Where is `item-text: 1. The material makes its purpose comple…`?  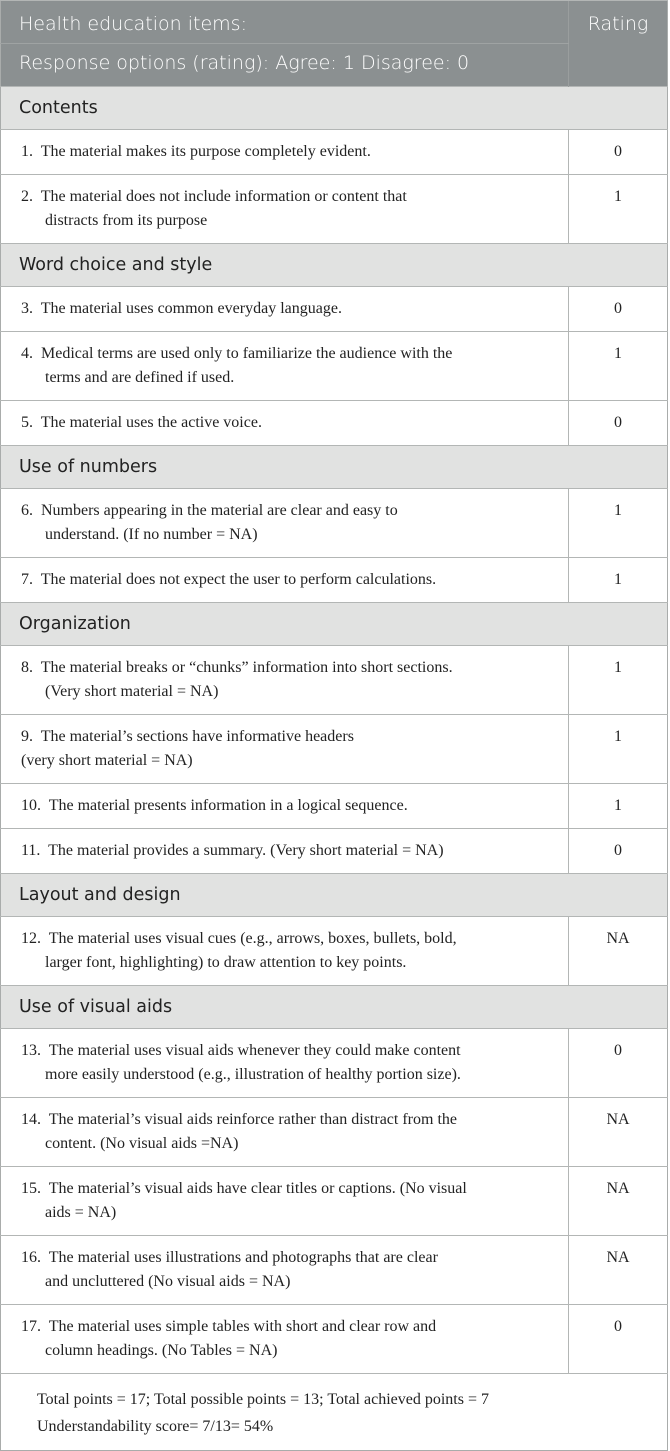
item-text: 1. The material makes its purpose comple… is located at coordinates (284, 152).